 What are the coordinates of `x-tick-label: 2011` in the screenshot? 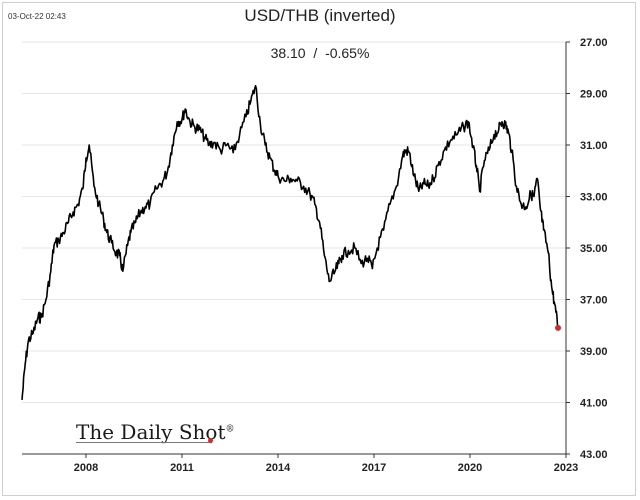 It's located at (182, 468).